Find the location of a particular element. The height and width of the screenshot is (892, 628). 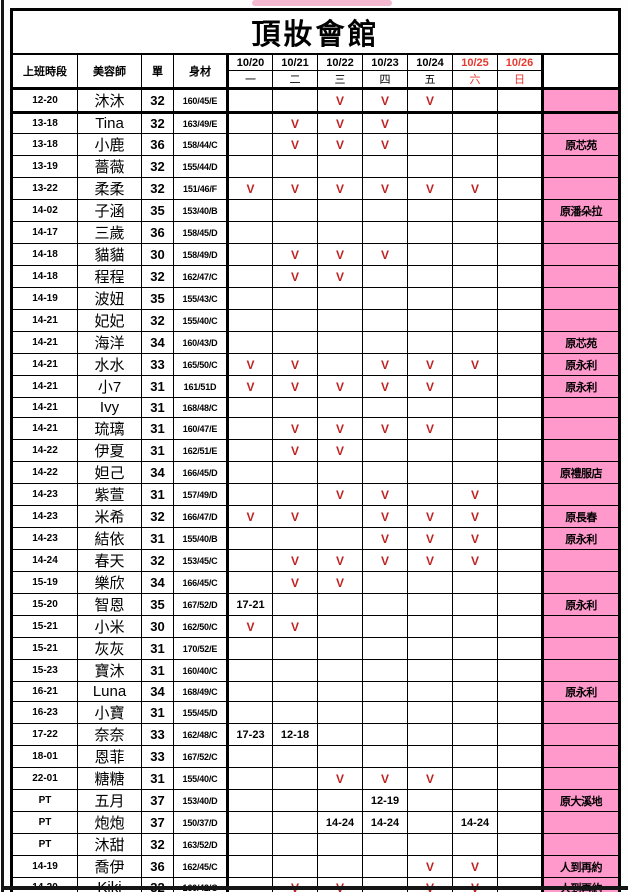

schedule-row-Luna: 16-21 Luna 34 168/49/C 原永利 is located at coordinates (315, 691).